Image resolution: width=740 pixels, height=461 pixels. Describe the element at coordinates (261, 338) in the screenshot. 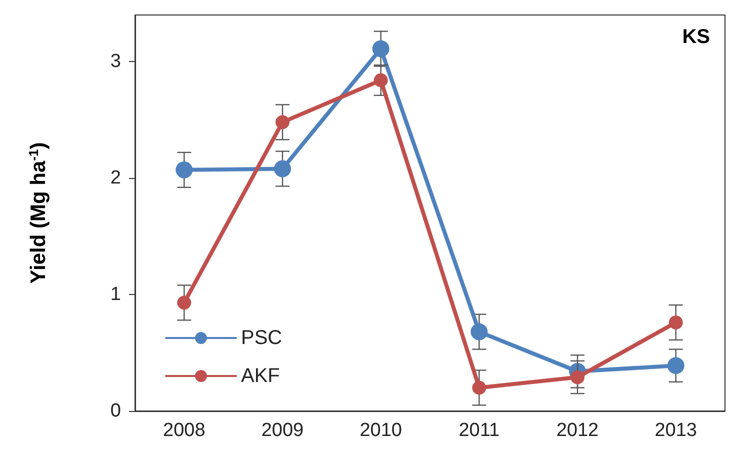

I see `legend-label: PSC` at that location.